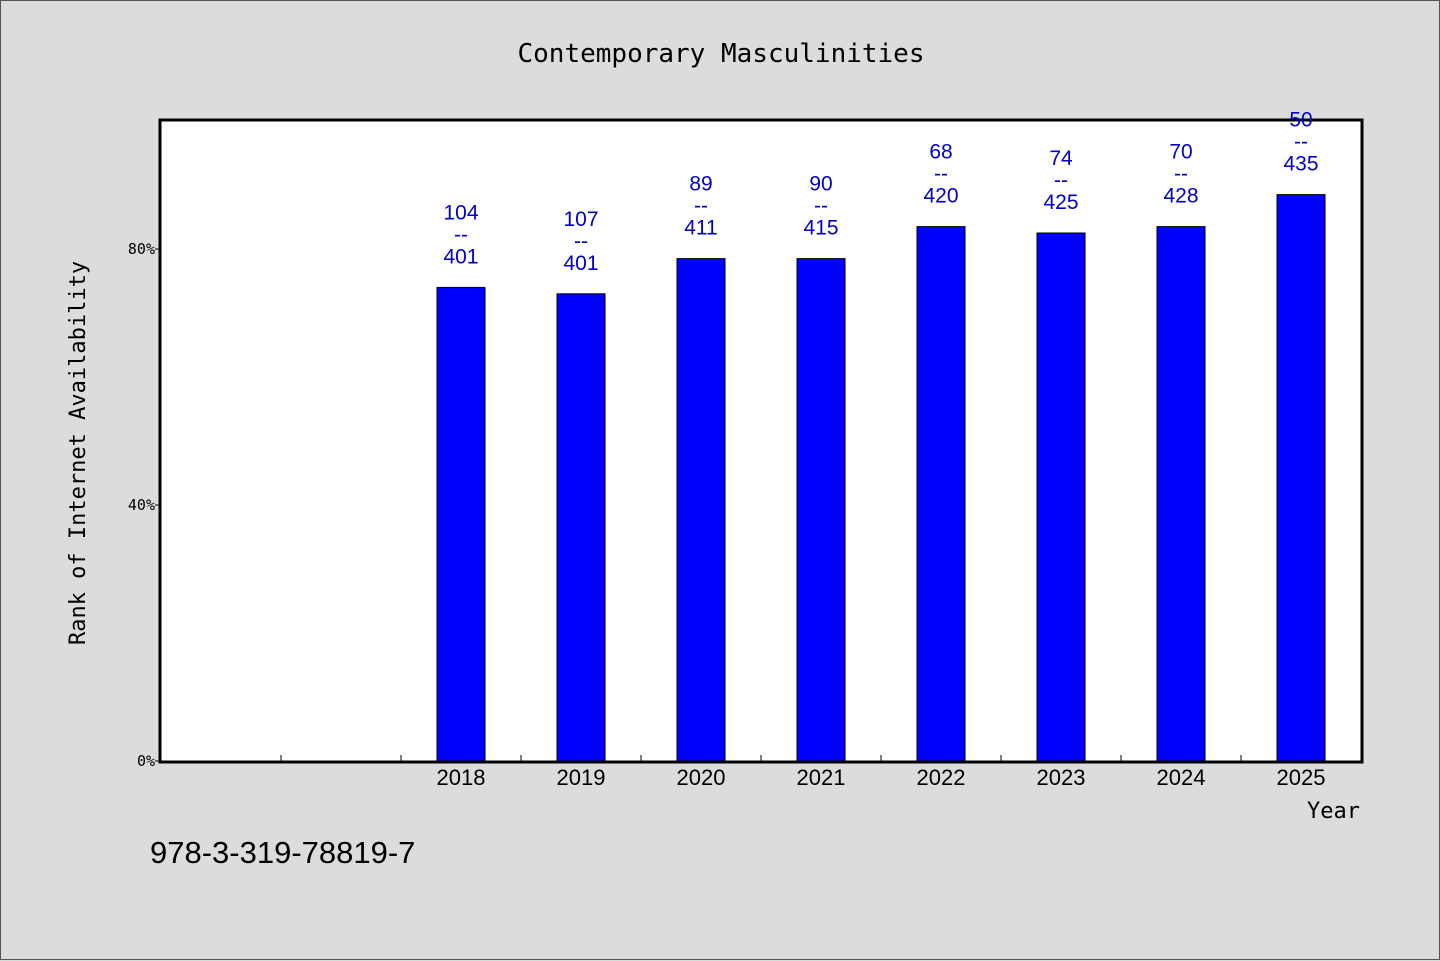  Describe the element at coordinates (1061, 777) in the screenshot. I see `x-tick-label: 2023` at that location.